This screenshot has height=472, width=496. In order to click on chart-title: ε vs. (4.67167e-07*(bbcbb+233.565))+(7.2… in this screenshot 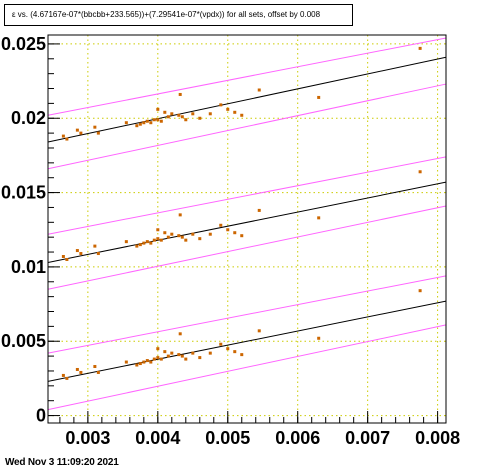, I will do `click(178, 15)`.